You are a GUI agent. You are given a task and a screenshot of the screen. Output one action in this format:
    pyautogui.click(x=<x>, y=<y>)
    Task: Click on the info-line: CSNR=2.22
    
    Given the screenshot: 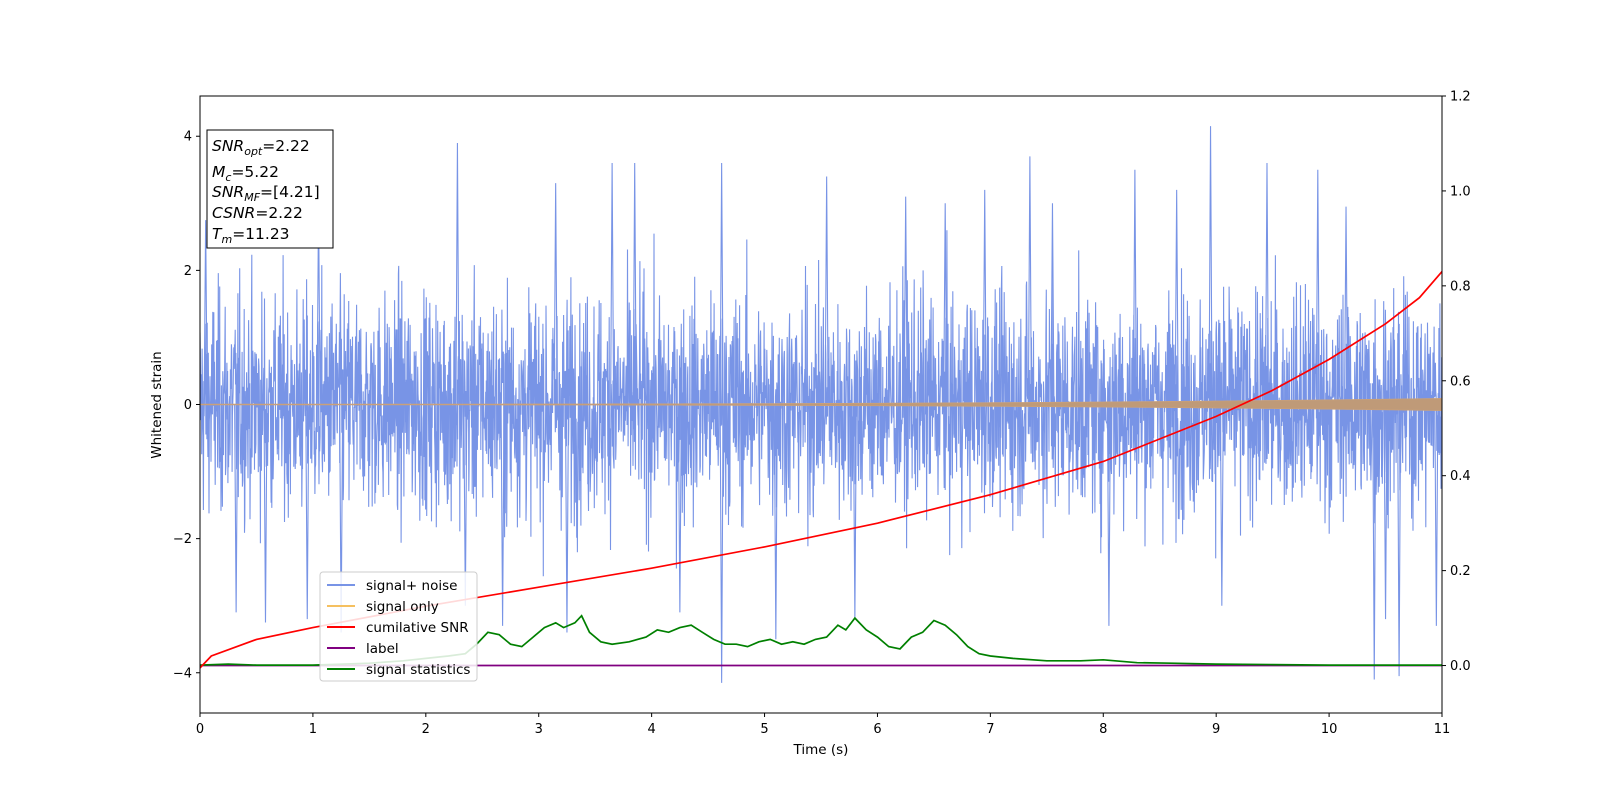 What is the action you would take?
    pyautogui.click(x=257, y=213)
    